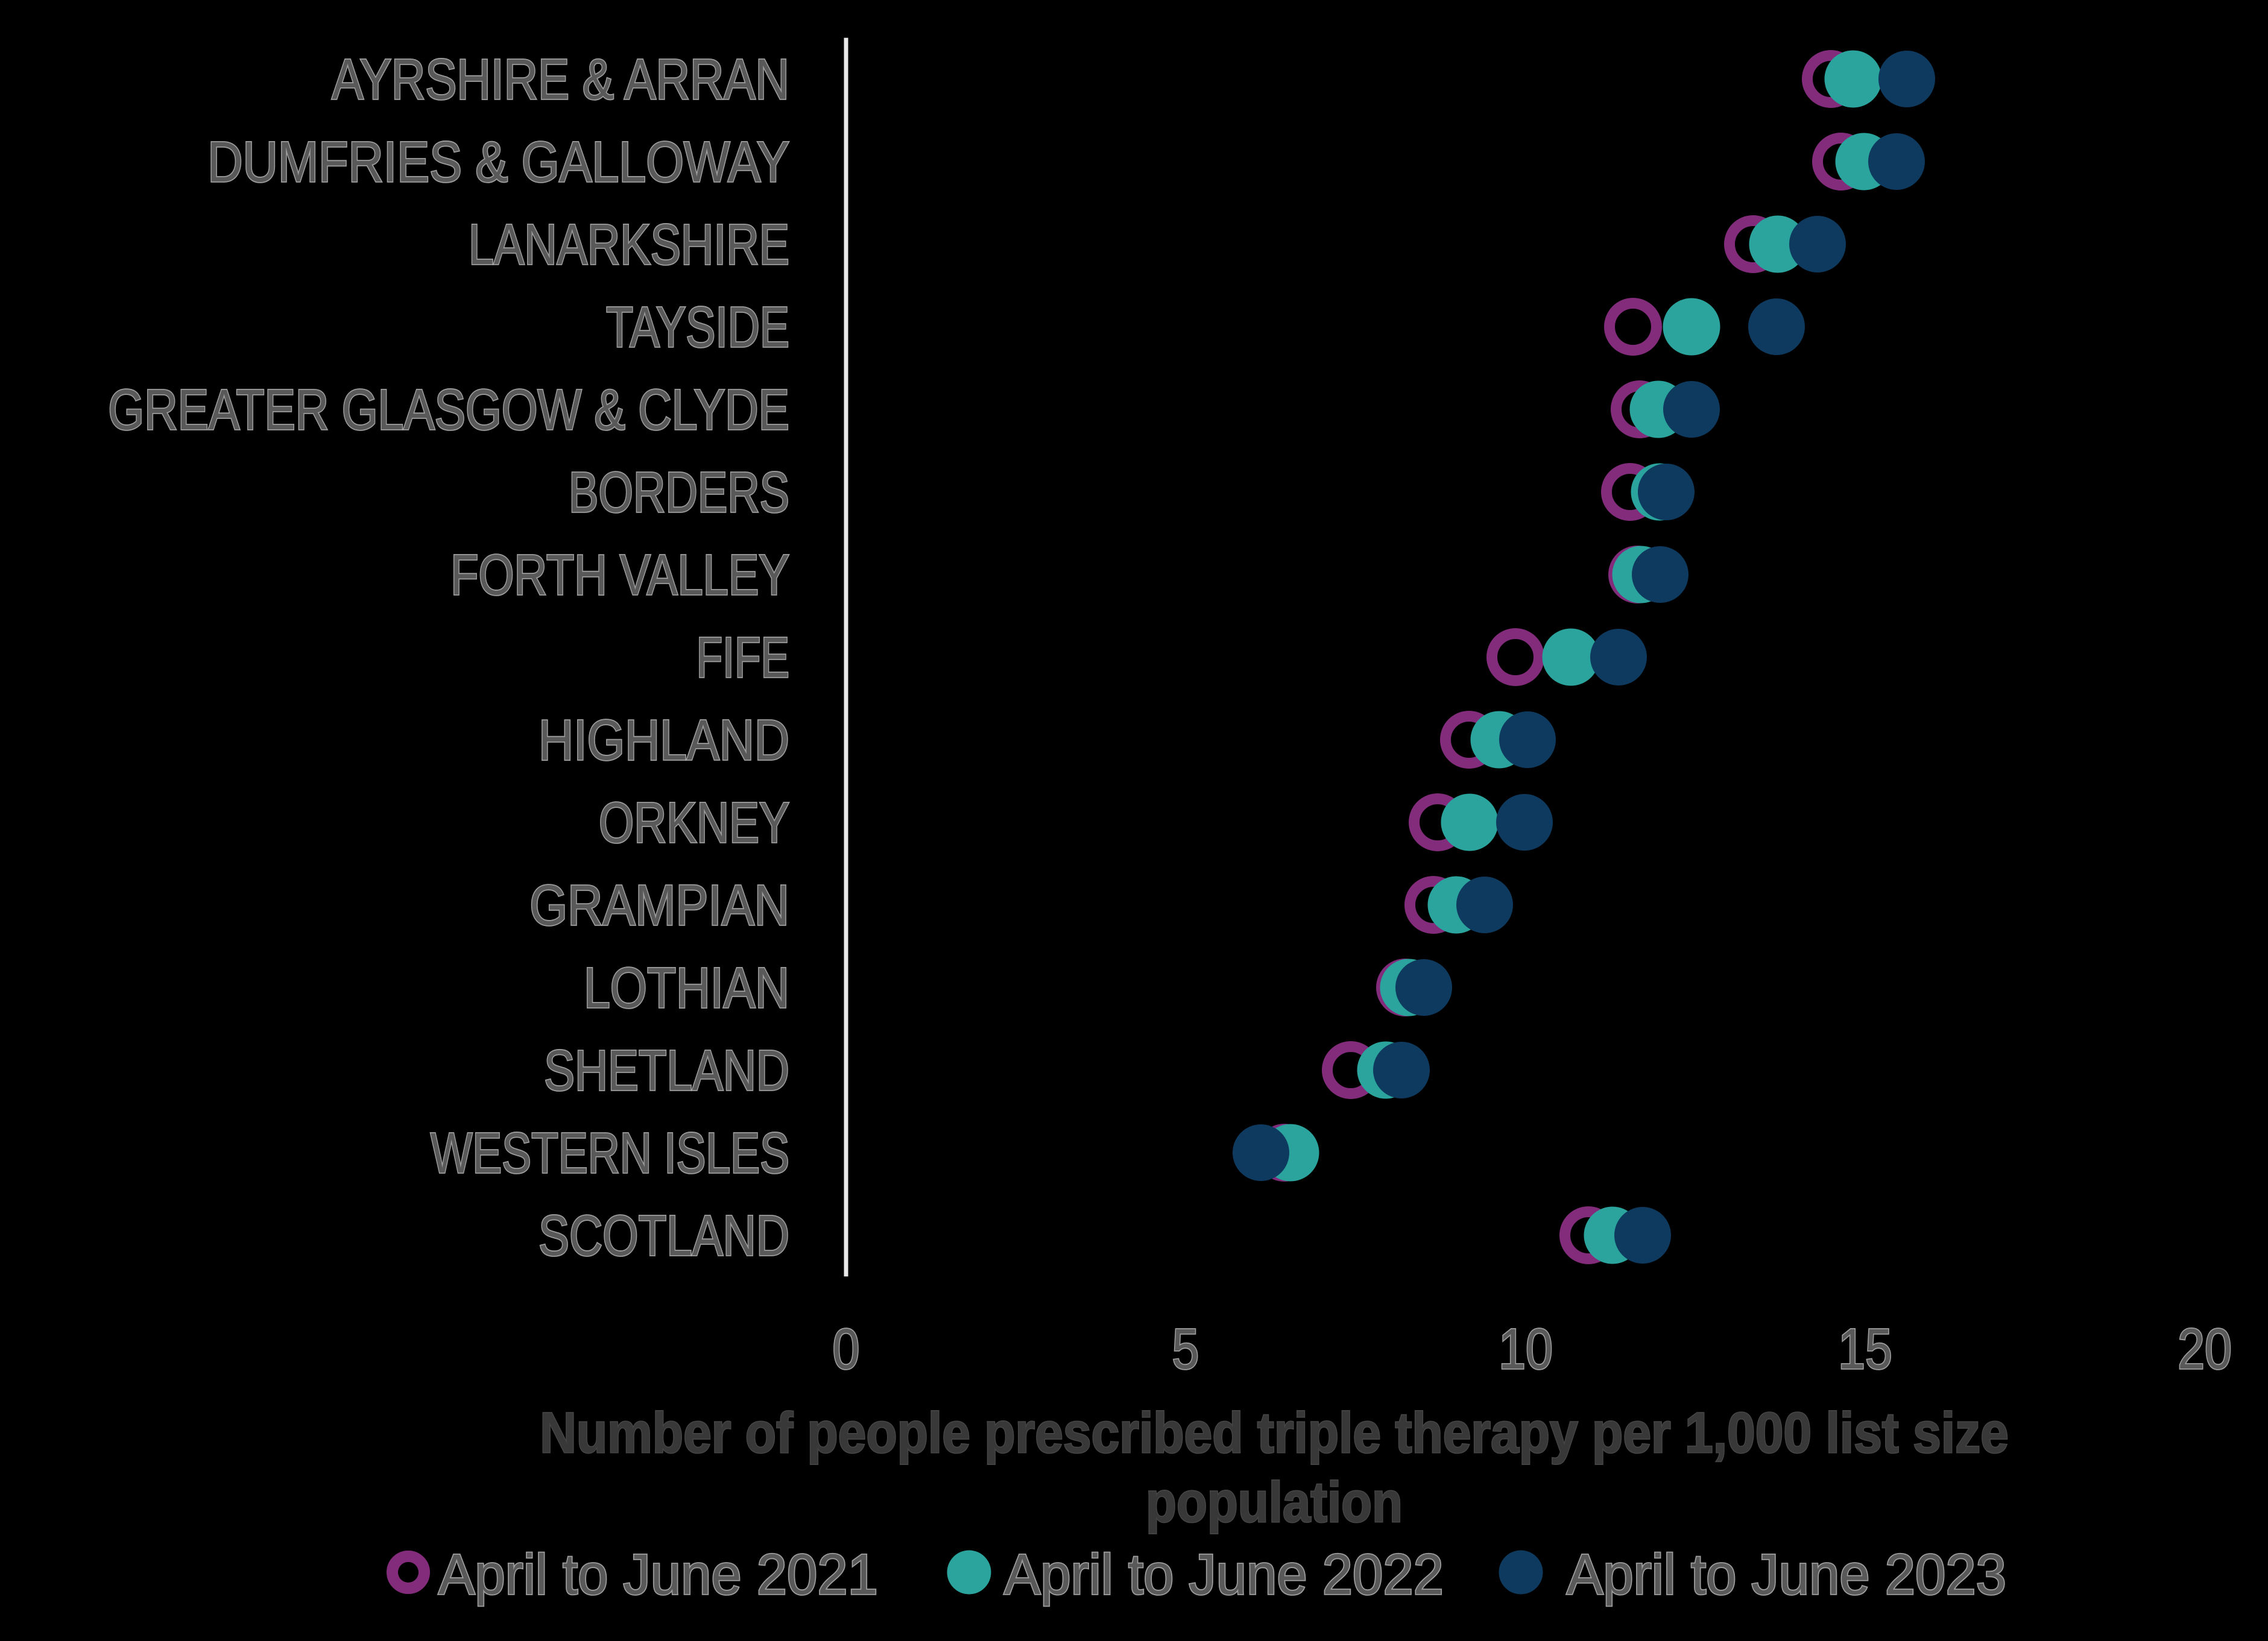 The image size is (2268, 1641). I want to click on svg-text: AYRSHIRE & ARRAN, so click(560, 80).